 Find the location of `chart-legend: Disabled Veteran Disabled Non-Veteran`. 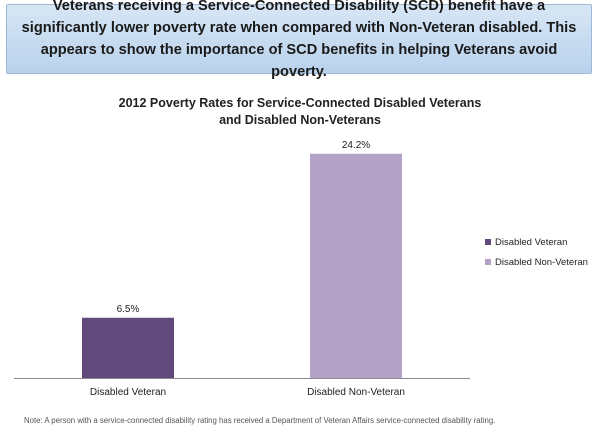

chart-legend: Disabled Veteran Disabled Non-Veteran is located at coordinates (536, 256).